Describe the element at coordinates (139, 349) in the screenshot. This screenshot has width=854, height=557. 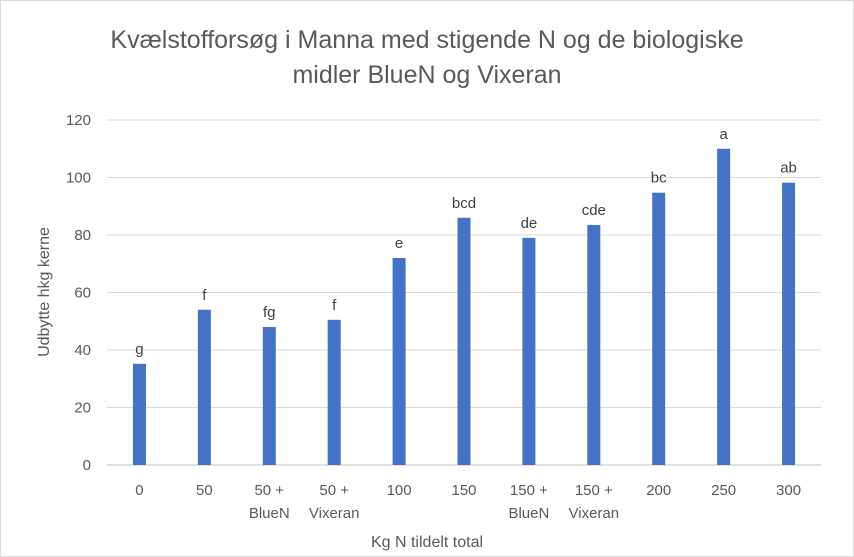
I see `data-label: g` at that location.